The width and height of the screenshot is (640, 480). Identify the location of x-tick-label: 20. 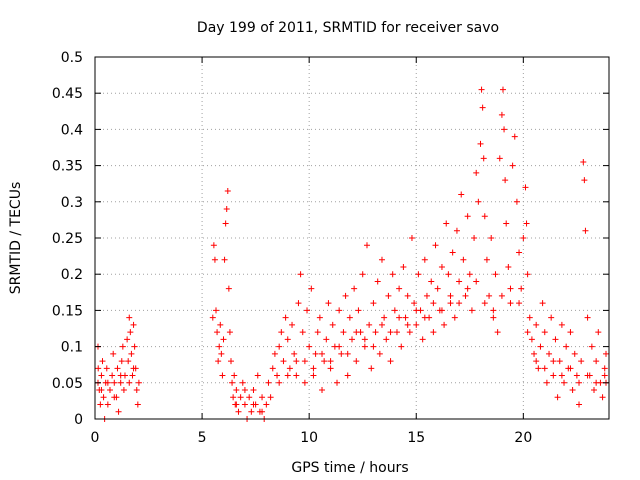
(523, 438).